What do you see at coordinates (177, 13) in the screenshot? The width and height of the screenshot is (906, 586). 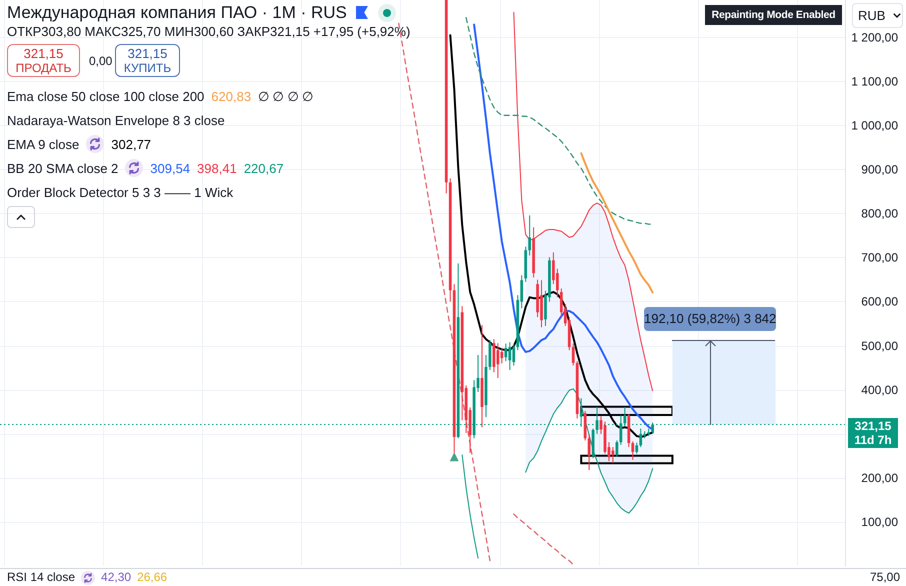 I see `chart-title: Международная компания ПАО · 1M · RUS` at bounding box center [177, 13].